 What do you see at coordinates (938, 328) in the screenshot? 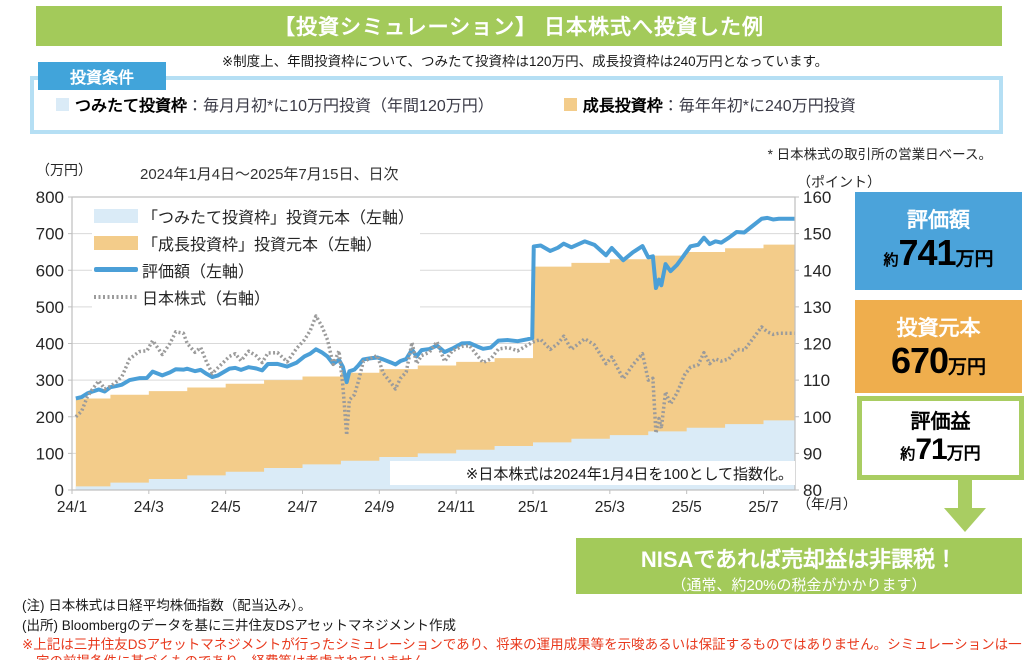
I see `box-label: 投資元本` at bounding box center [938, 328].